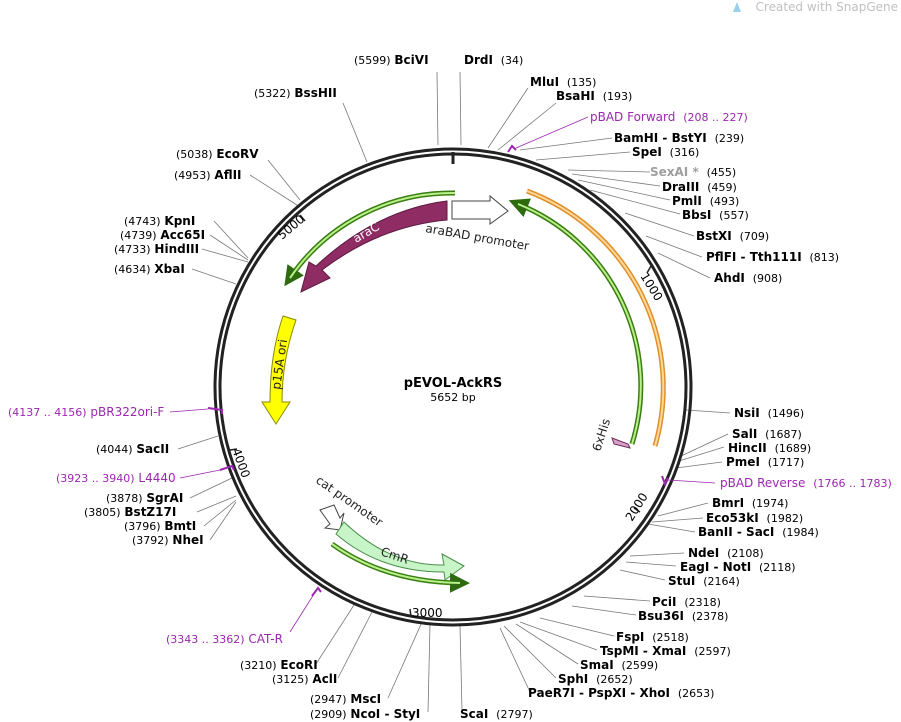  I want to click on svg-text: (3878) SgrAI, so click(144, 498).